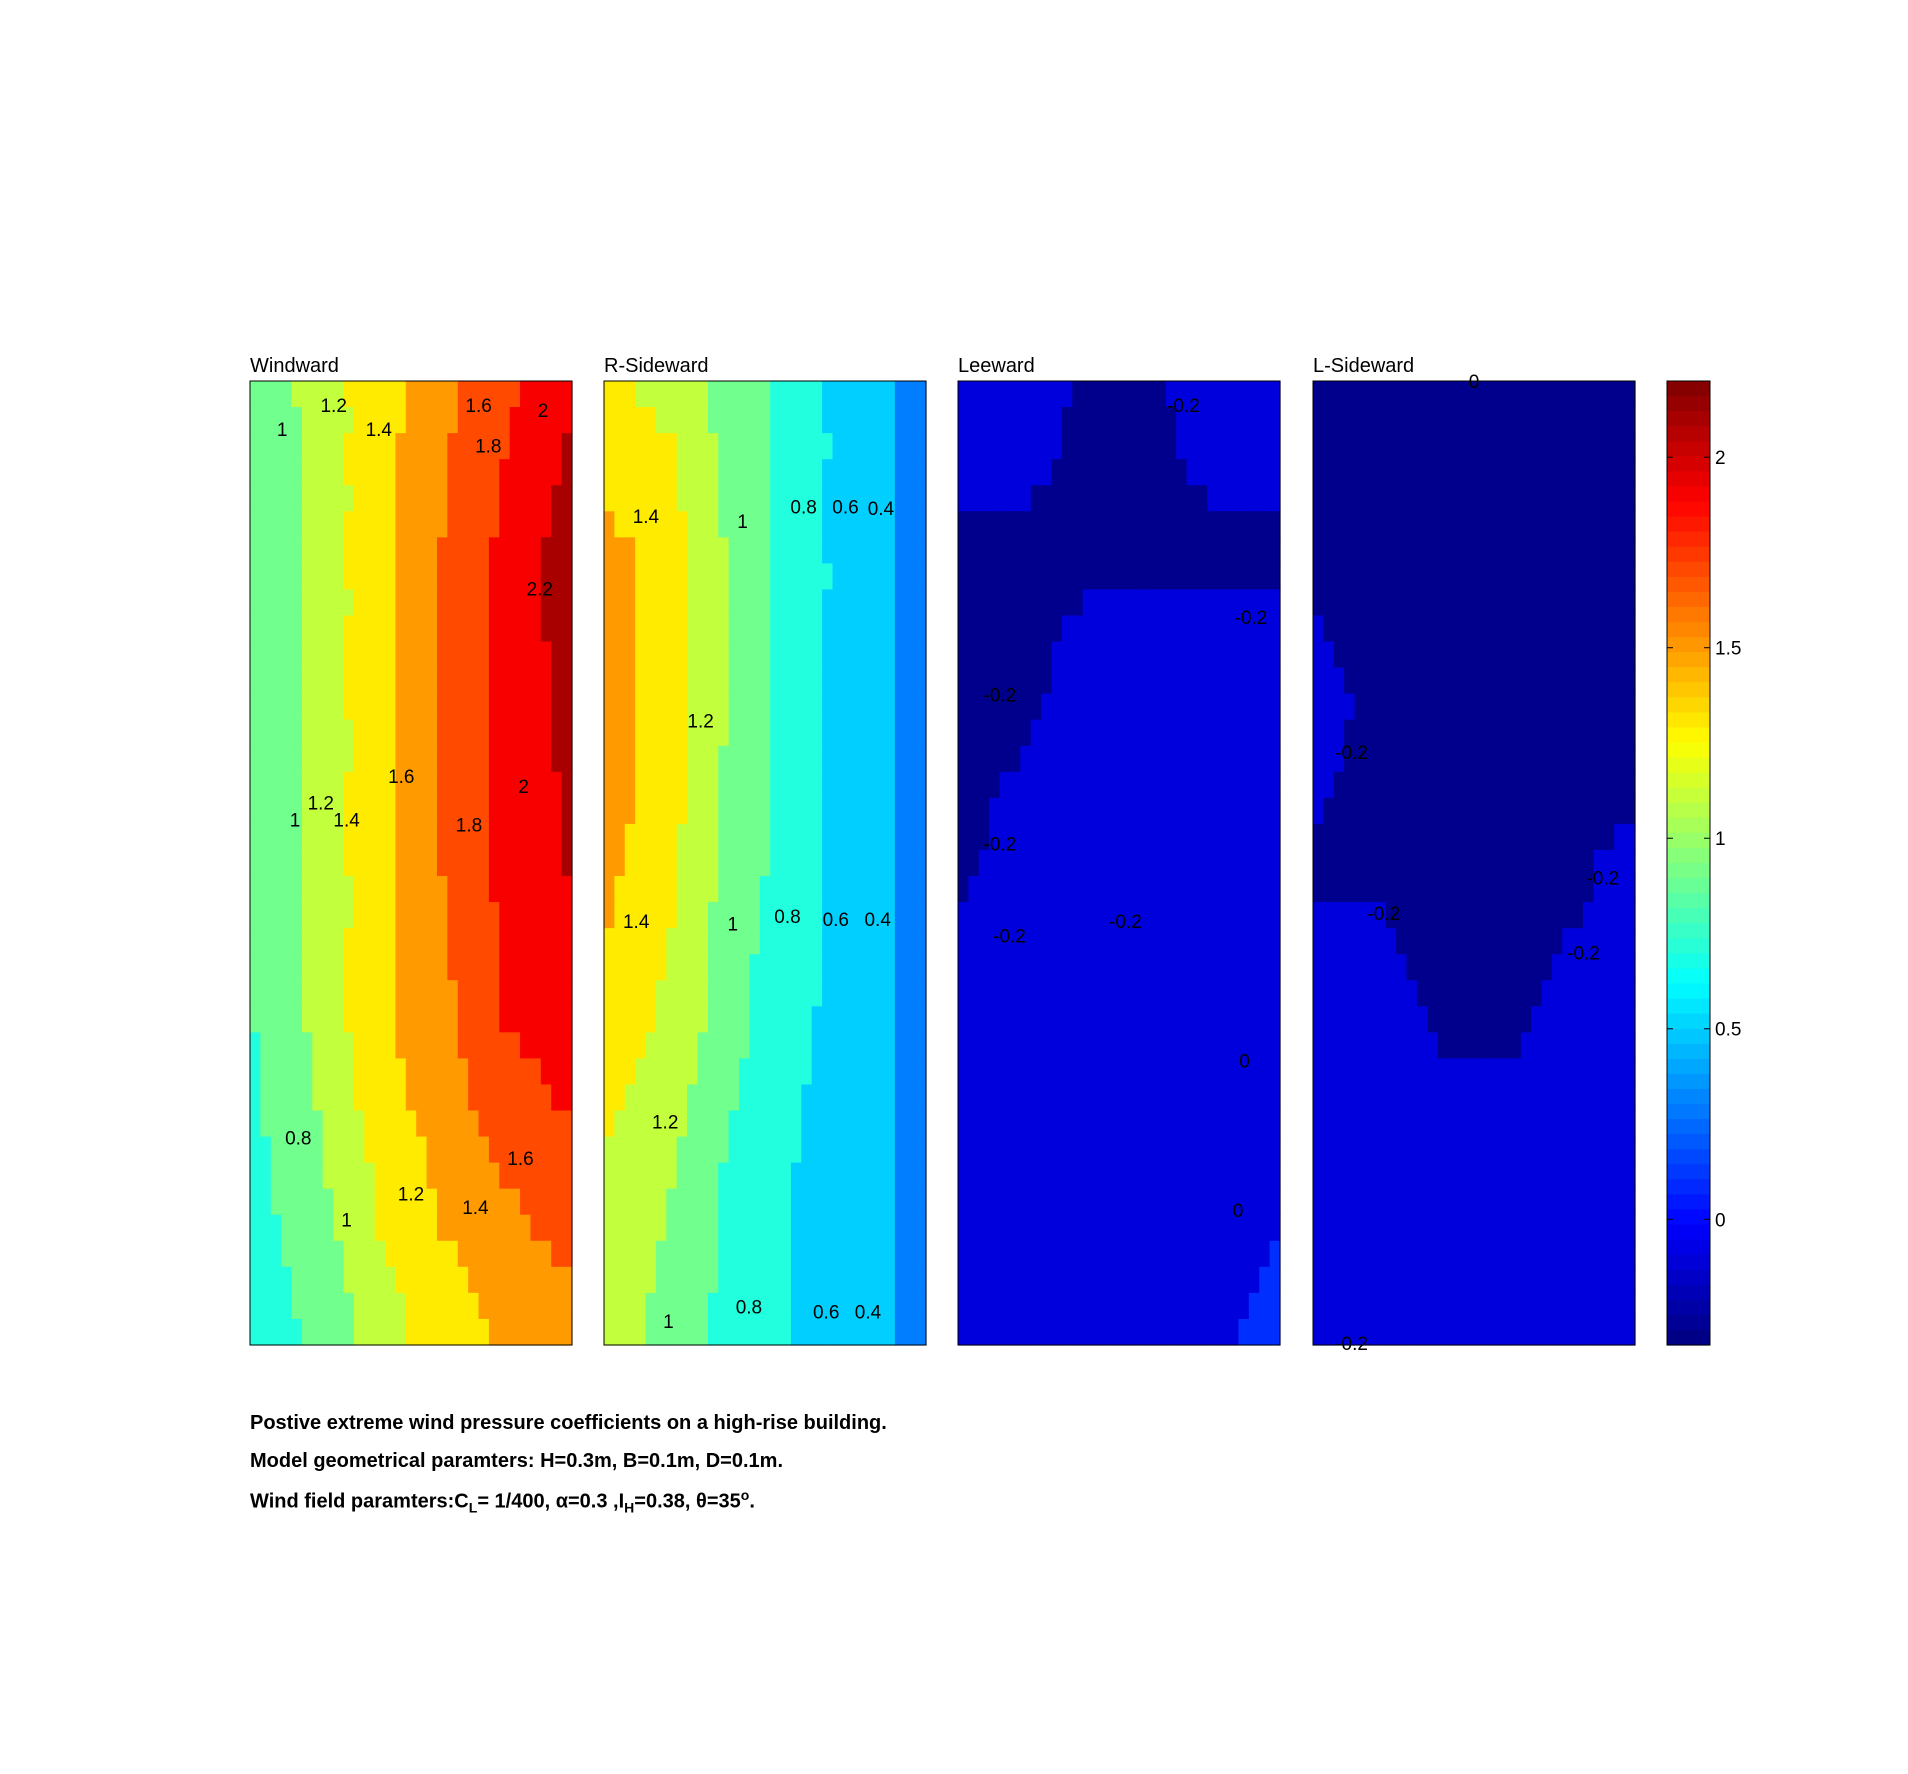 The width and height of the screenshot is (1908, 1774). Describe the element at coordinates (346, 1221) in the screenshot. I see `panel-1-contour-label: 1` at that location.